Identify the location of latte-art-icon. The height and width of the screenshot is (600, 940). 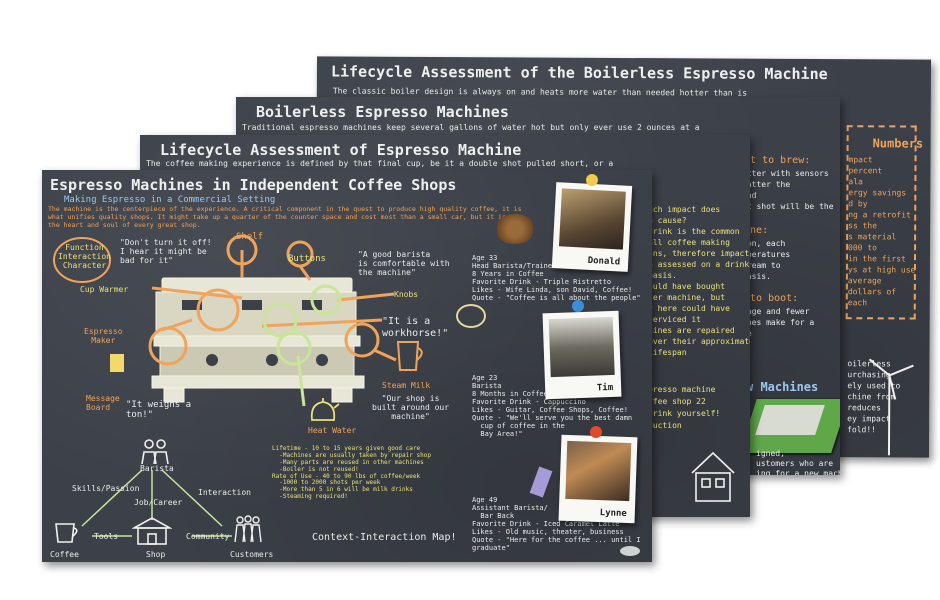
(471, 316).